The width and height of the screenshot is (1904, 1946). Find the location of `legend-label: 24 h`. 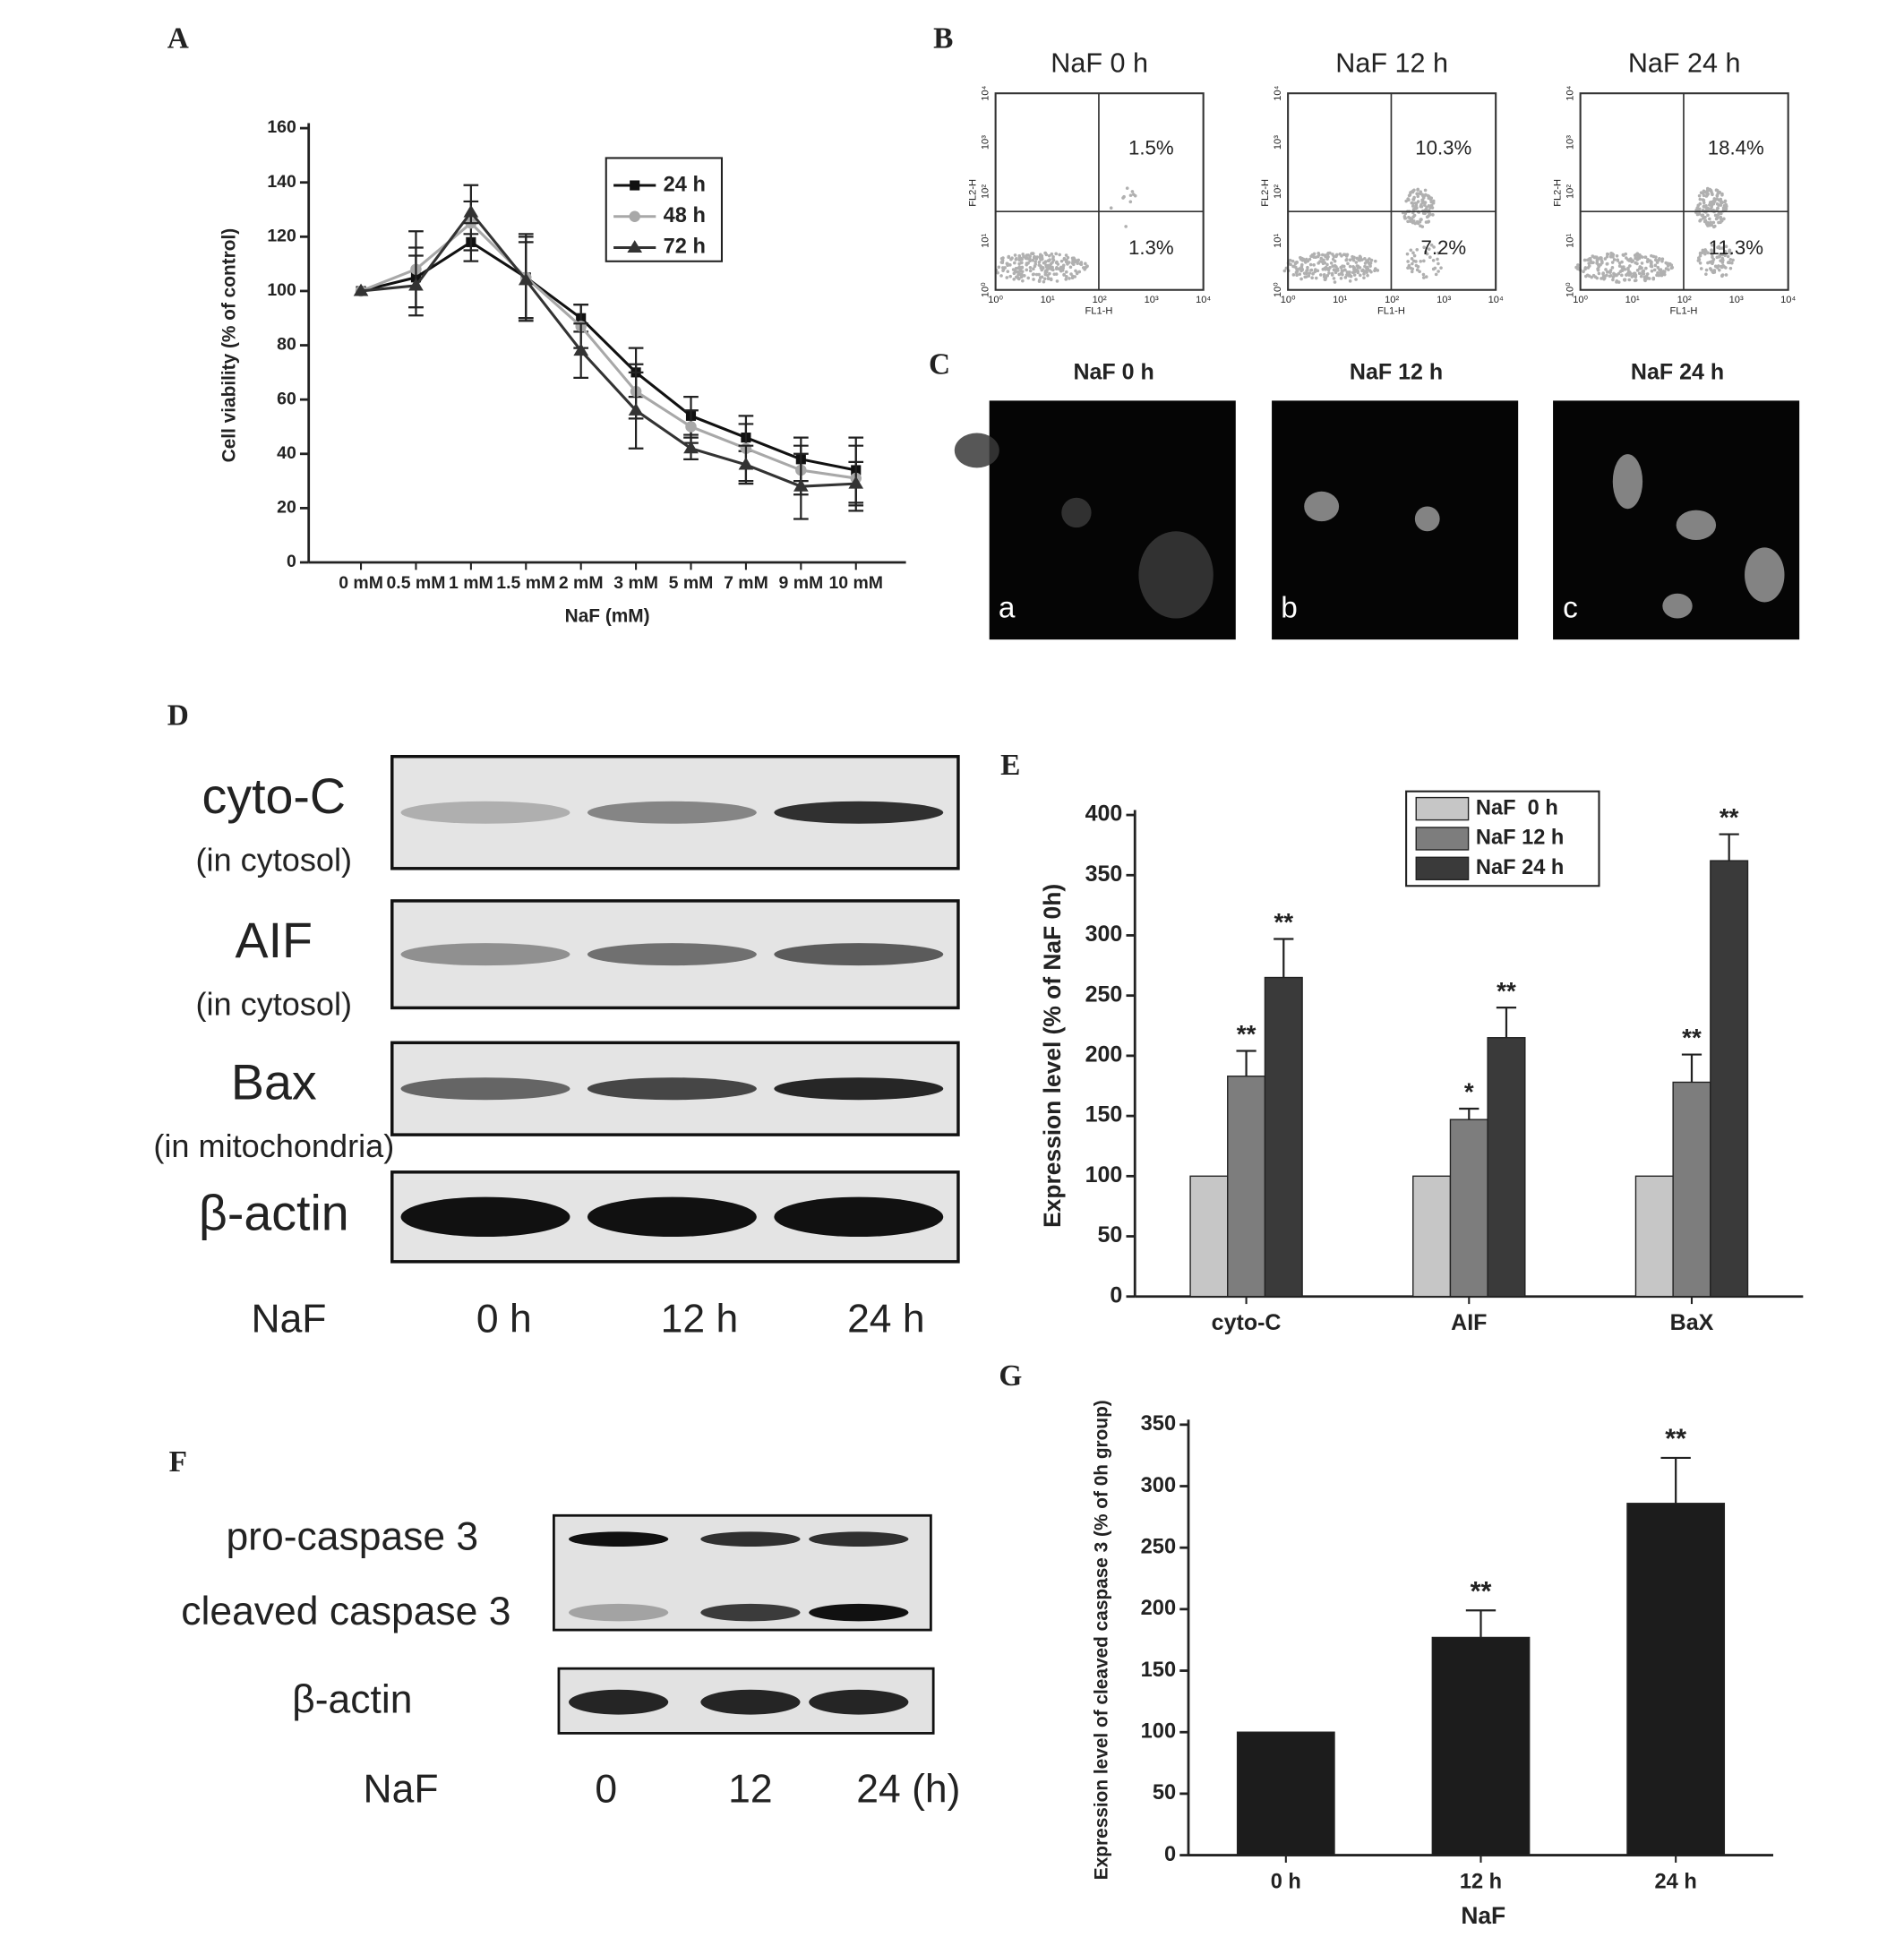

legend-label: 24 h is located at coordinates (685, 185).